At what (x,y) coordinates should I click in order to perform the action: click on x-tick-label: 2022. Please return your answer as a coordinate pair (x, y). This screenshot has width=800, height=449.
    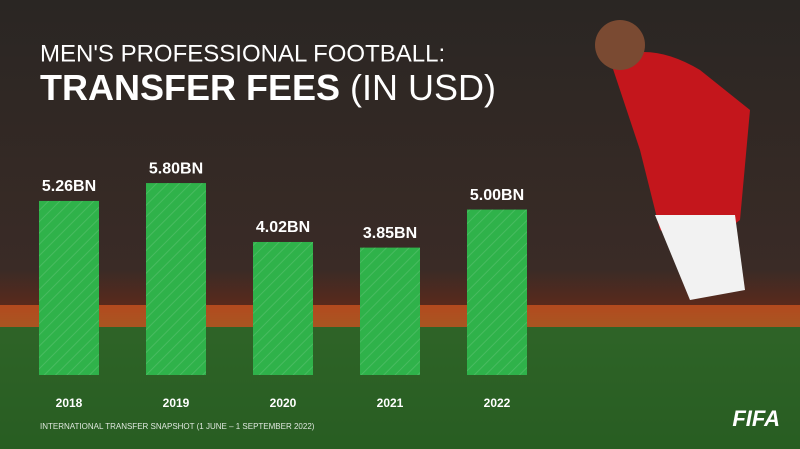
    Looking at the image, I should click on (497, 403).